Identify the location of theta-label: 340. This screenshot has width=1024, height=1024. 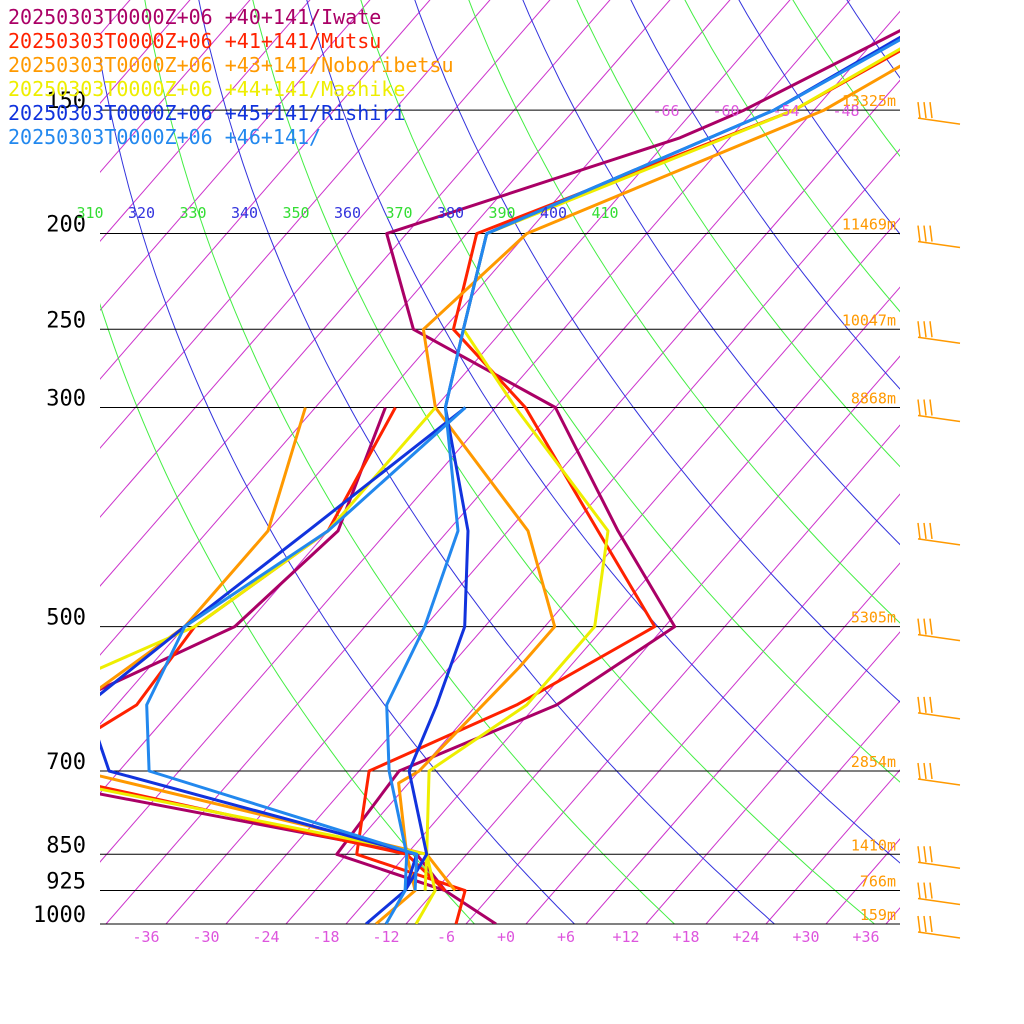
(244, 213).